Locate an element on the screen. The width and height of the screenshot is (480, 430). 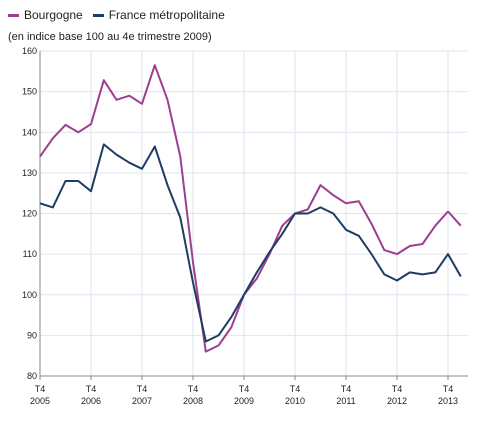
legend-label-bourgogne: Bourgogne is located at coordinates (53, 15).